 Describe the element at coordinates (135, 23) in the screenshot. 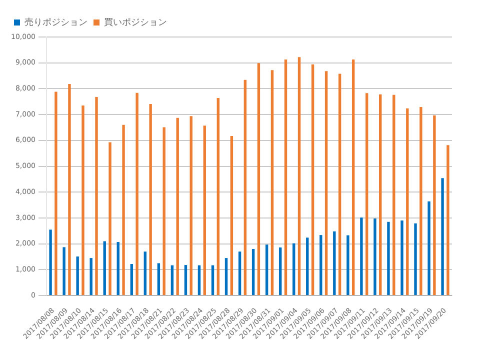

I see `legend-label: 買いポジション` at that location.